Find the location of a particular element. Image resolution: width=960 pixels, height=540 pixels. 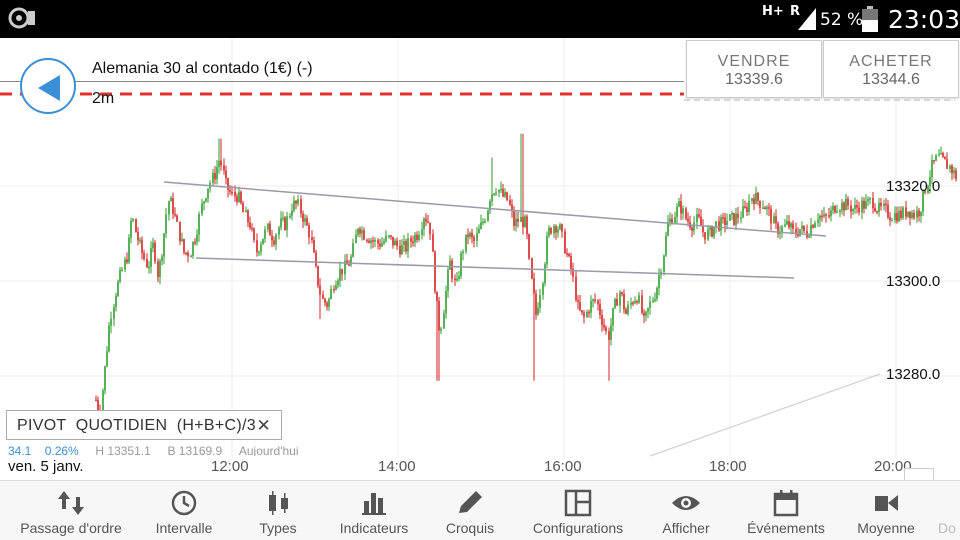

chart-corner-handle is located at coordinates (919, 474).